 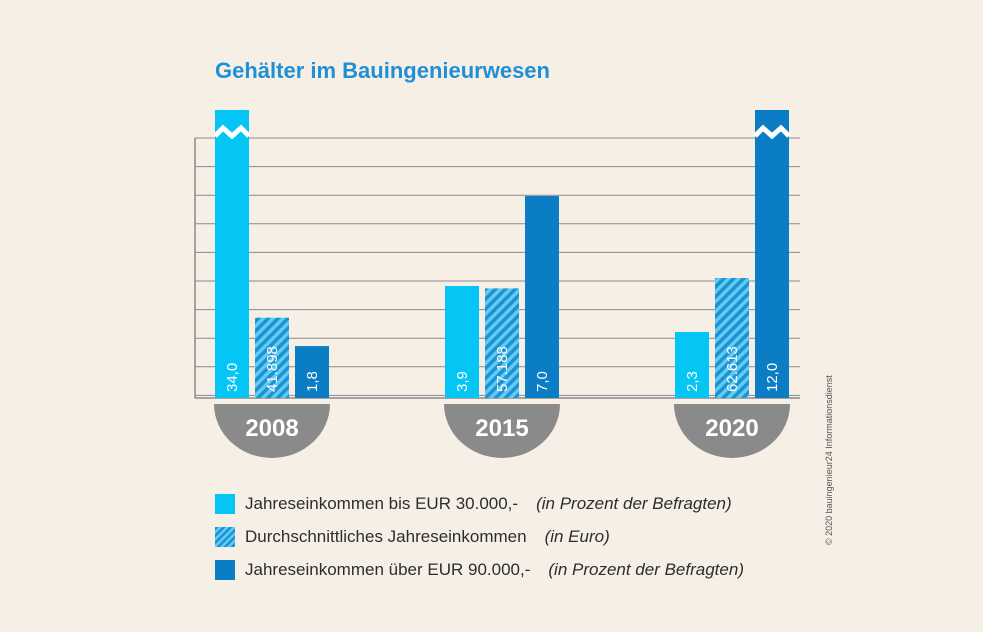 What do you see at coordinates (272, 369) in the screenshot?
I see `bar-value-label: 41.898` at bounding box center [272, 369].